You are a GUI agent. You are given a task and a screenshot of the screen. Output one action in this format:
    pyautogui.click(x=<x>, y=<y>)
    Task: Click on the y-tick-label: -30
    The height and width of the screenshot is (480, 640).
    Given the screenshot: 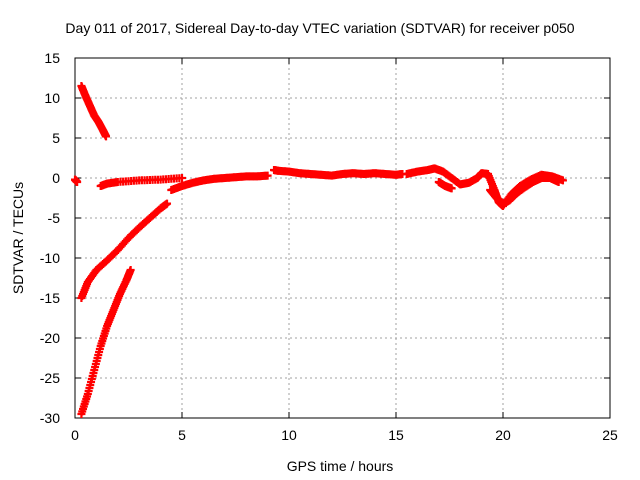 What is the action you would take?
    pyautogui.click(x=50, y=418)
    